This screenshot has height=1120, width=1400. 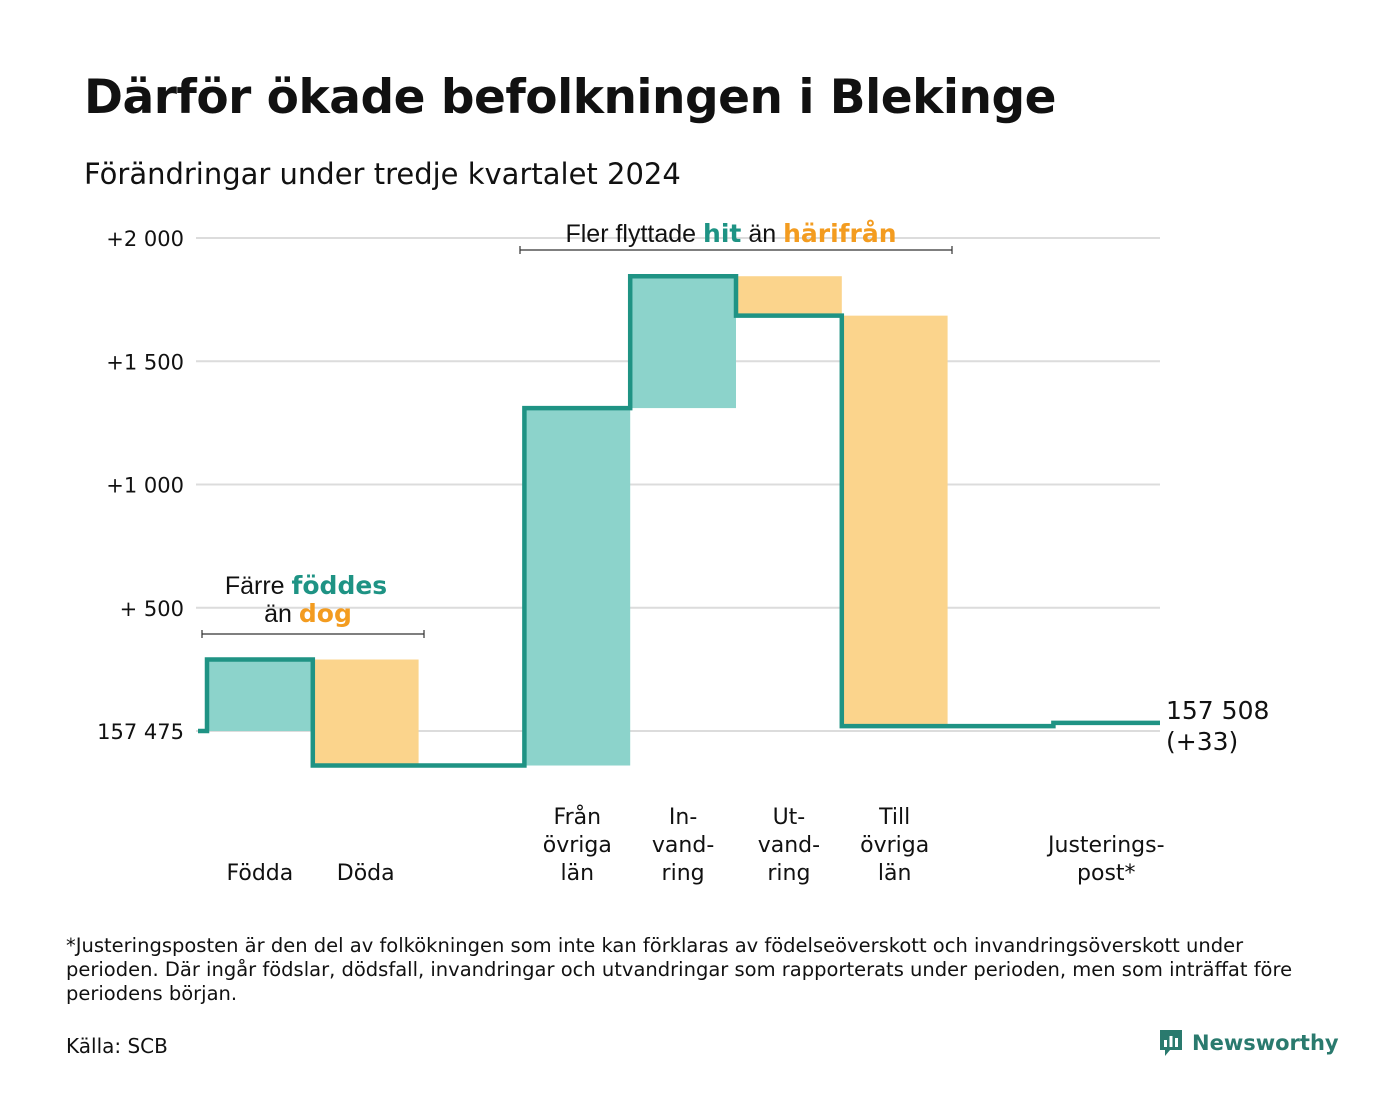 I want to click on migration-annotation-text: Fler flyttade hit än härifrån, so click(x=730, y=233).